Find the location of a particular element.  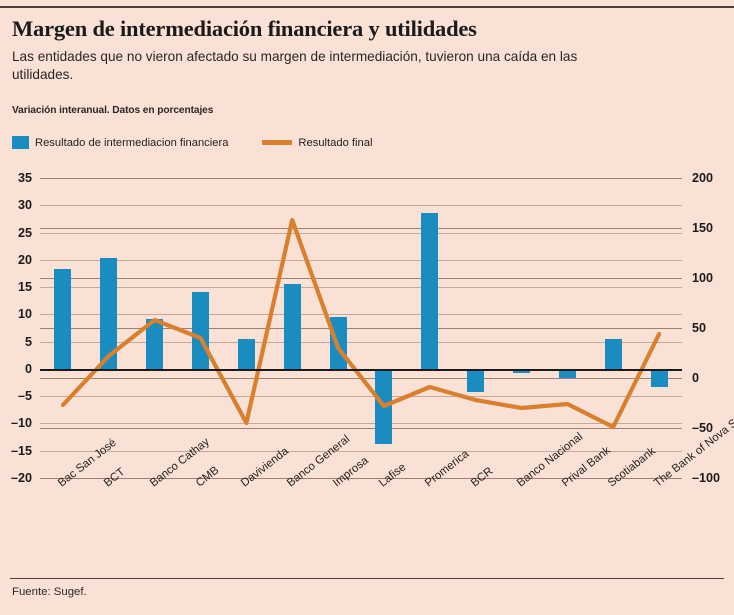

left-axis-tick: –20 is located at coordinates (21, 478).